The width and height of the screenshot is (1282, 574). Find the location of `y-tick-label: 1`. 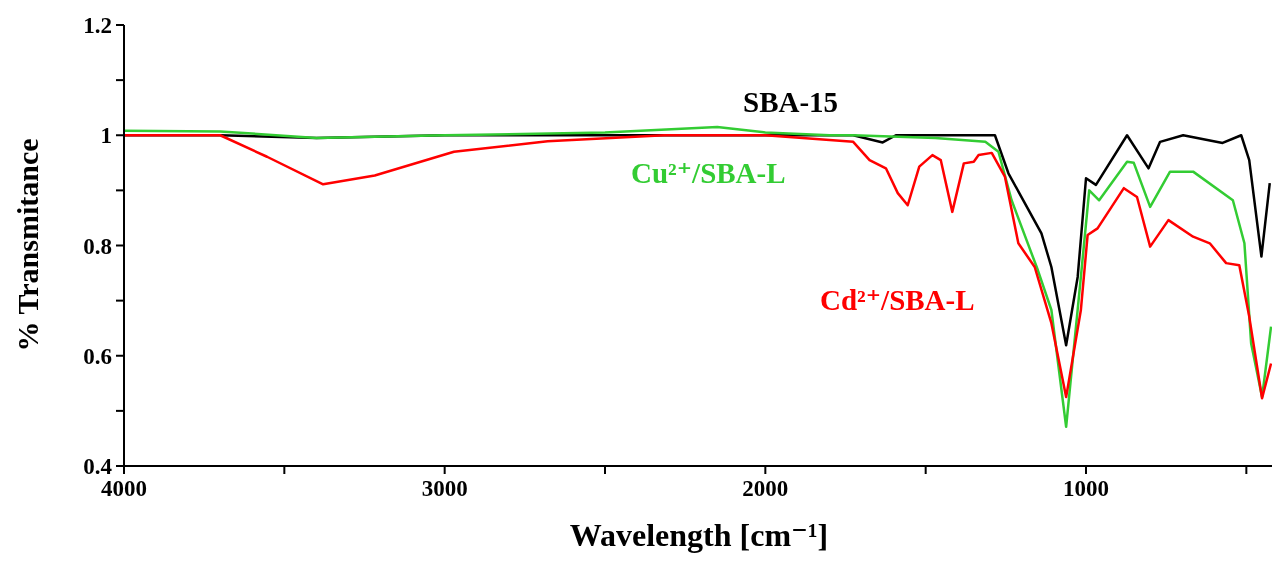

y-tick-label: 1 is located at coordinates (106, 136).